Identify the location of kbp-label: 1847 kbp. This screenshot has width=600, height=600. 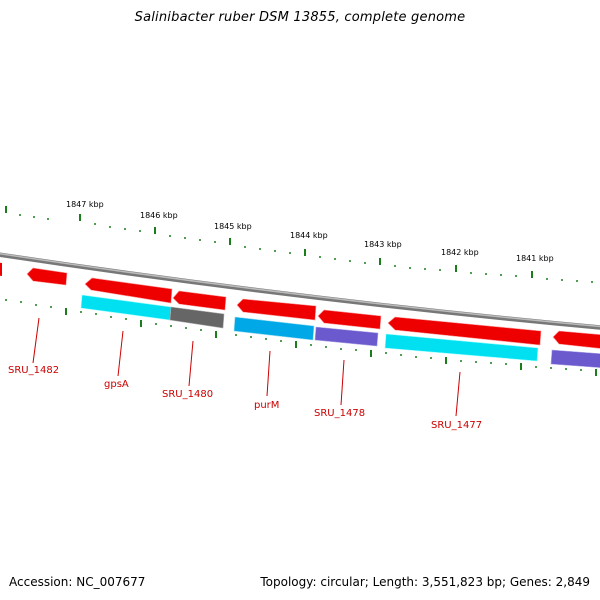
(85, 204).